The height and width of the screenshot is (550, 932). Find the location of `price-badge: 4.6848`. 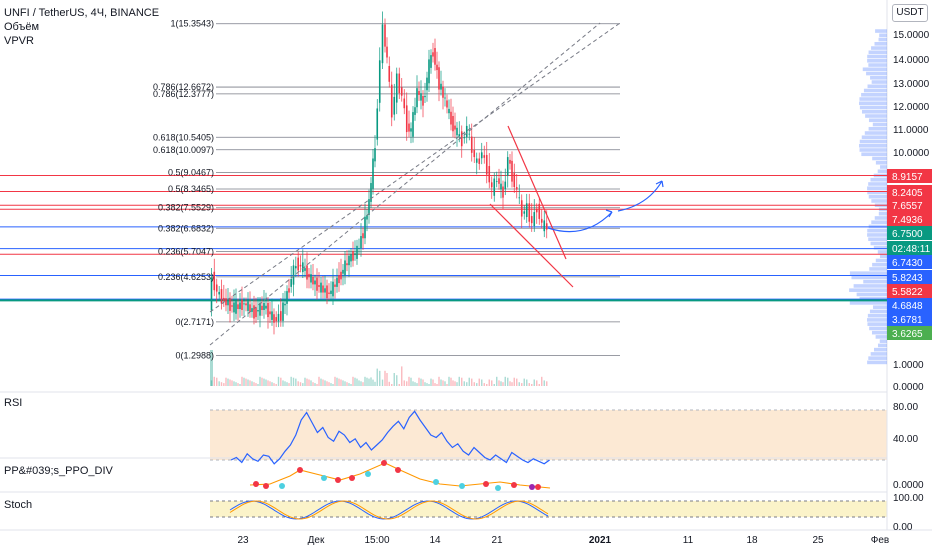

price-badge: 4.6848 is located at coordinates (909, 305).